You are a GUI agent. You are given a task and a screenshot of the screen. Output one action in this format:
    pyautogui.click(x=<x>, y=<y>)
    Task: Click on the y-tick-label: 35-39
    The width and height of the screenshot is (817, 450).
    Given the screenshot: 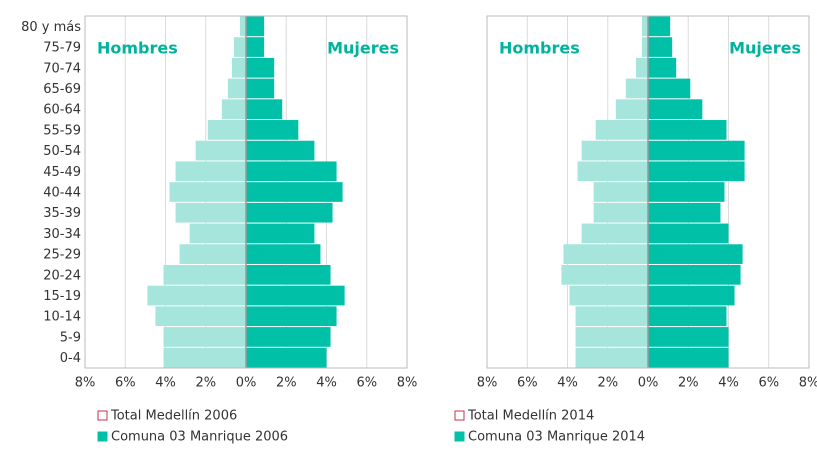 What is the action you would take?
    pyautogui.click(x=62, y=213)
    